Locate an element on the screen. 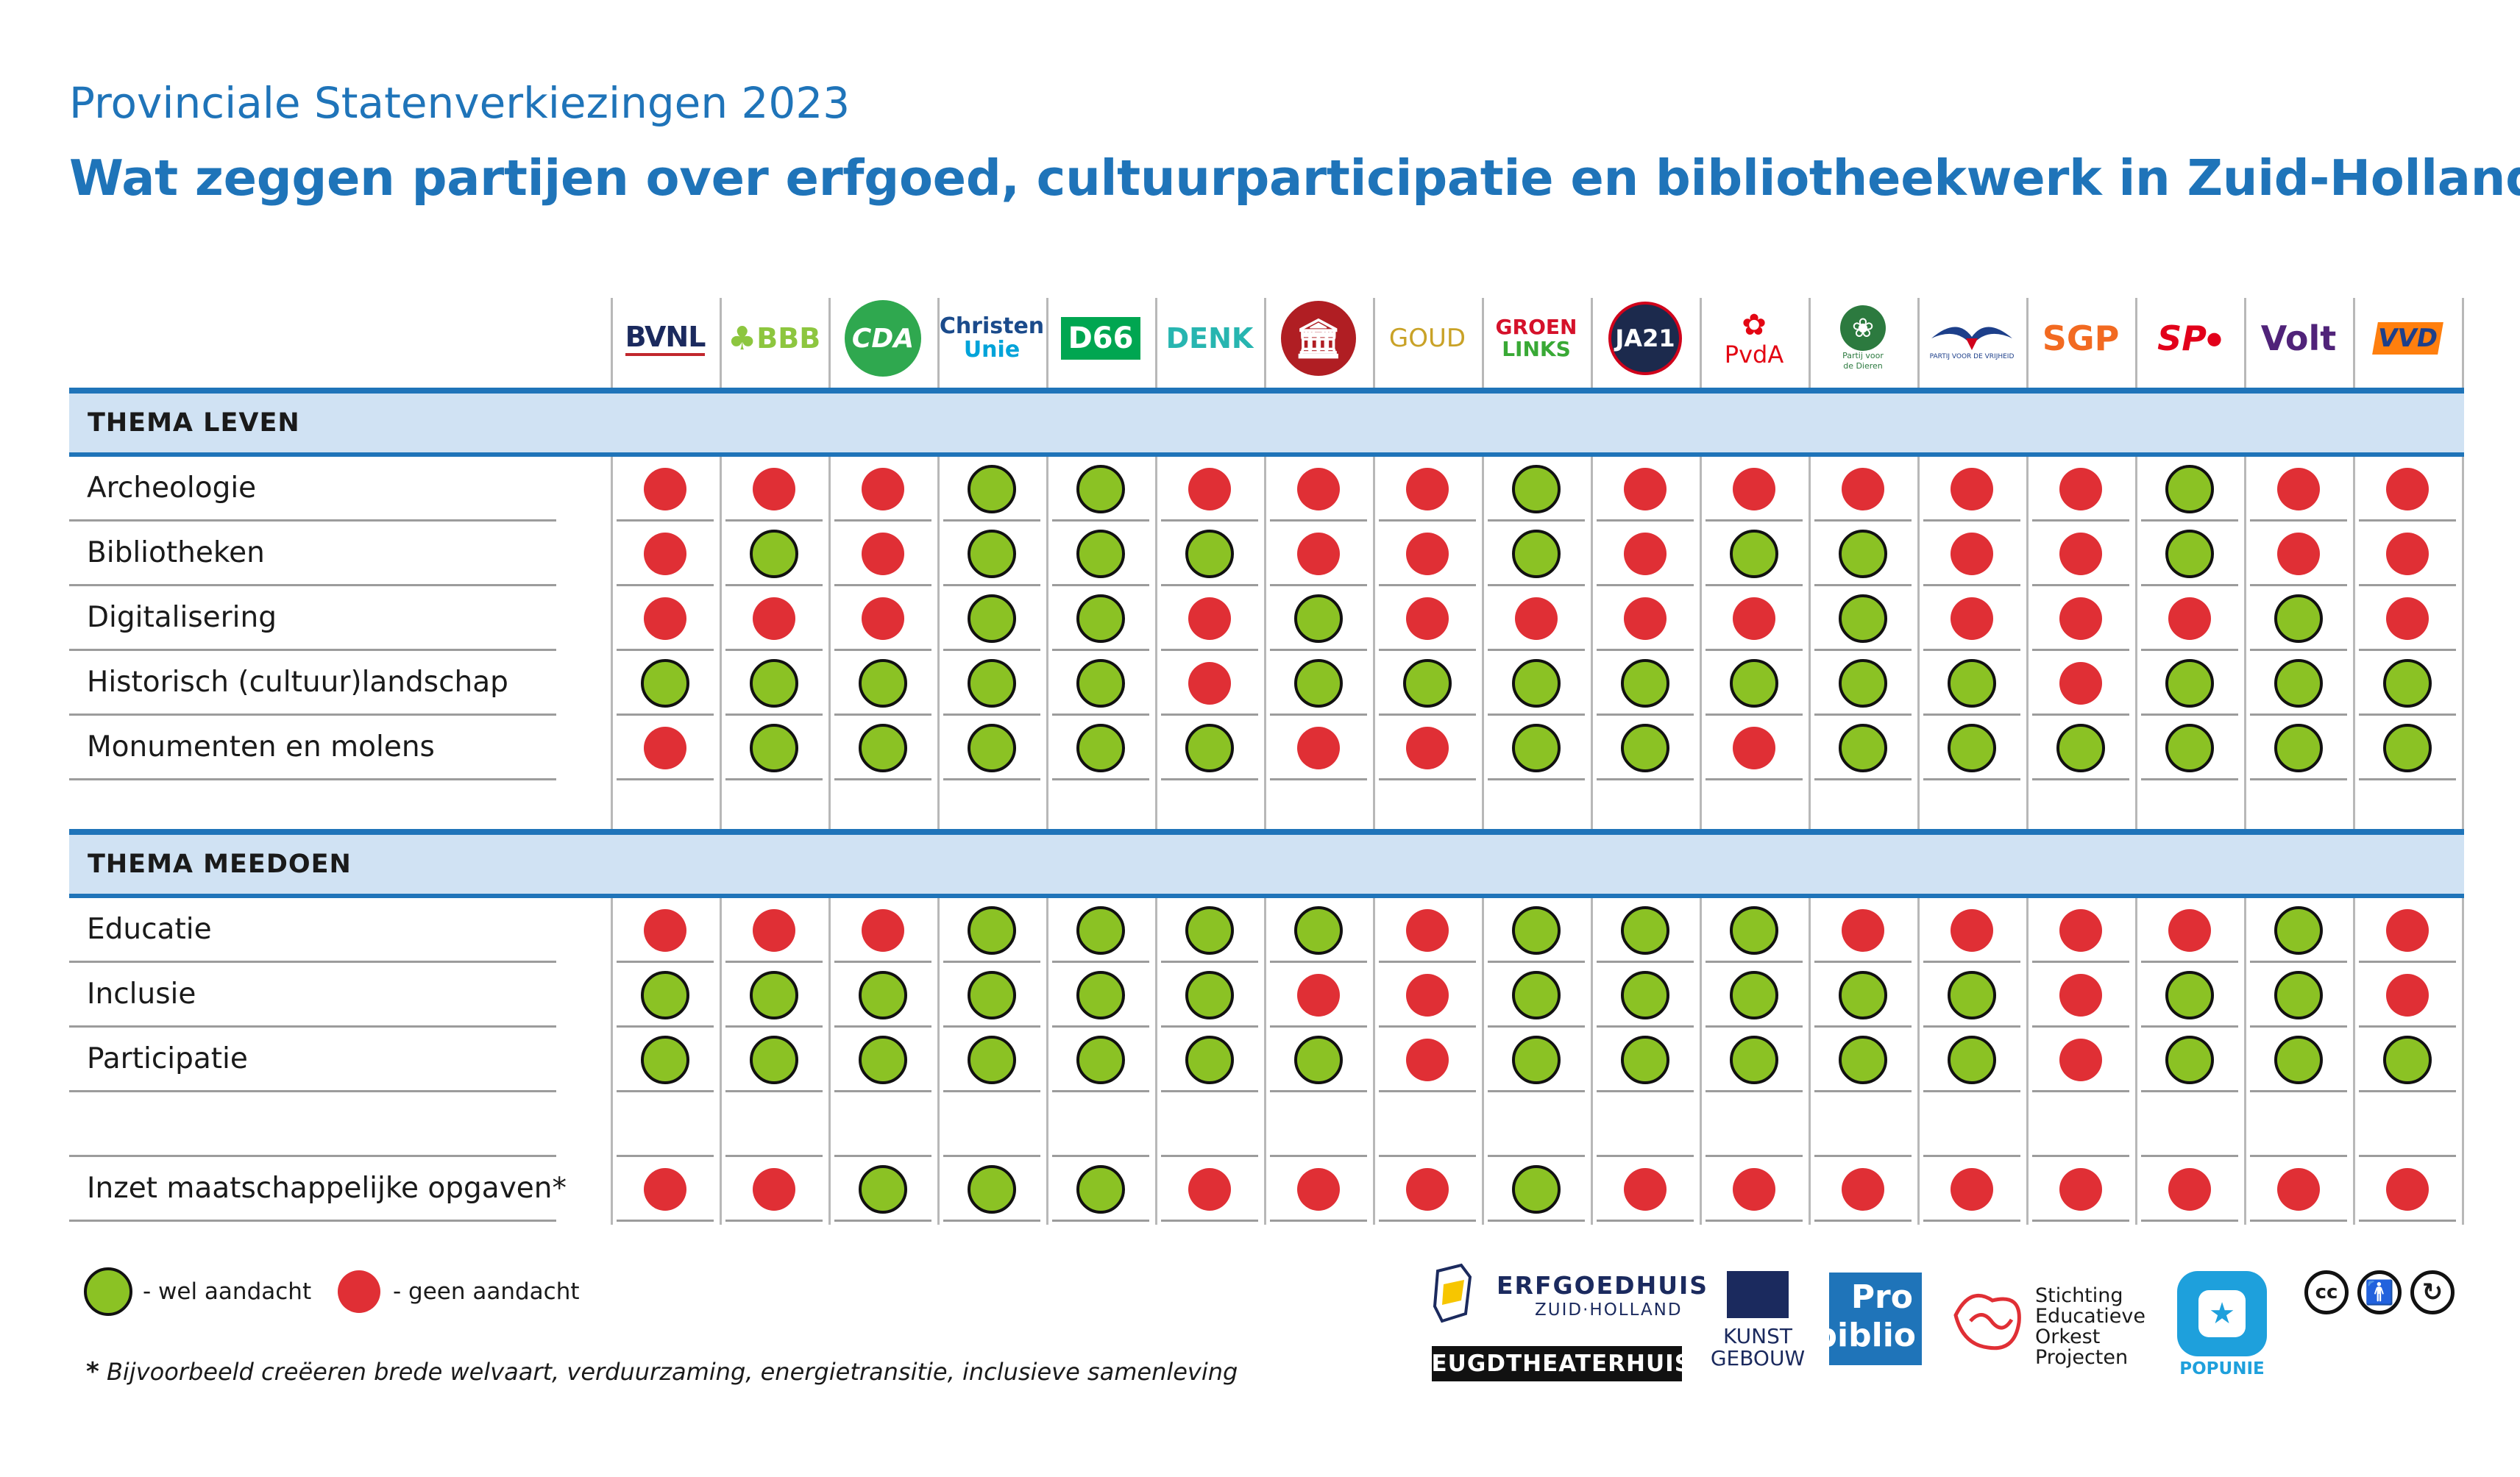  logo-volt: Volt is located at coordinates (2298, 338).